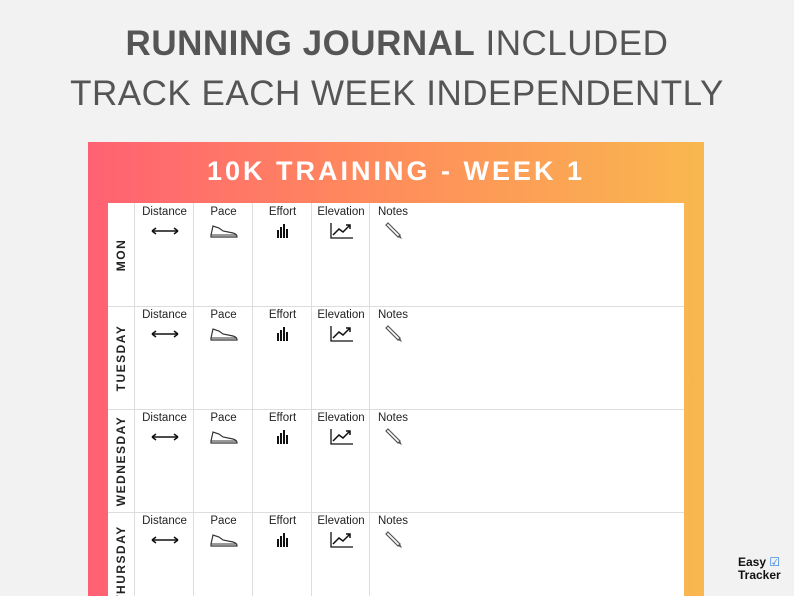  What do you see at coordinates (396, 171) in the screenshot?
I see `journal-title: 10K TRAINING - WEEK 1` at bounding box center [396, 171].